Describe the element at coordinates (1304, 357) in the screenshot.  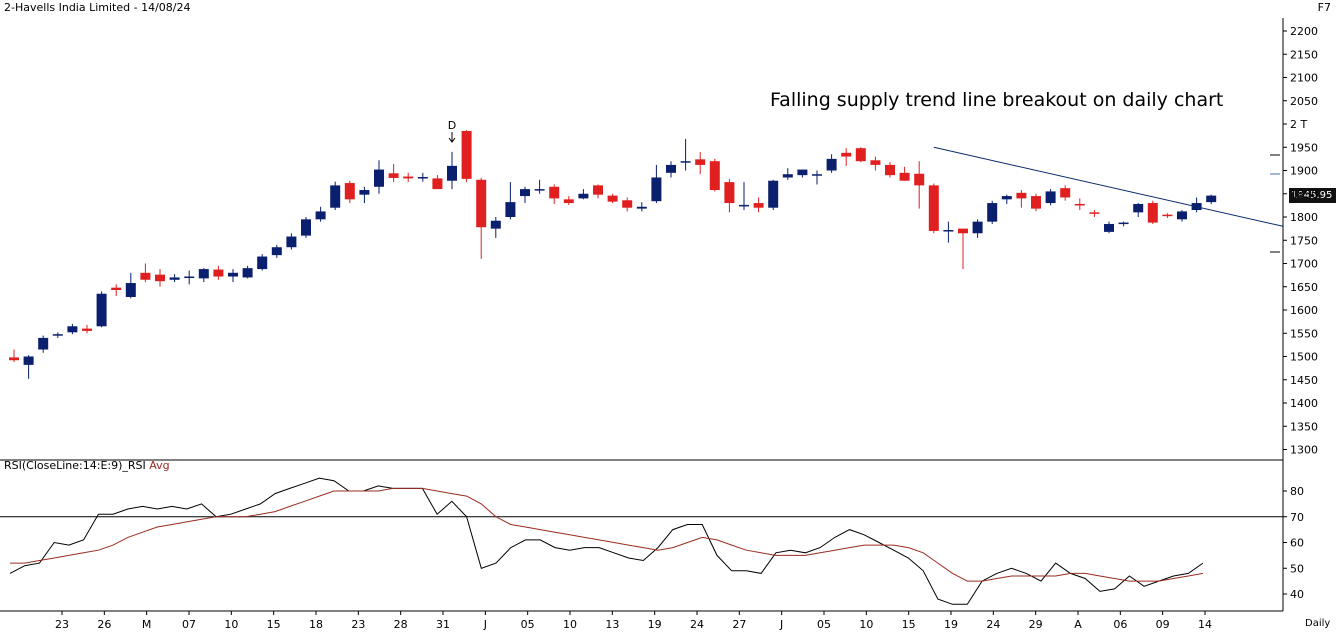
I see `price-axis-label: 1500` at that location.